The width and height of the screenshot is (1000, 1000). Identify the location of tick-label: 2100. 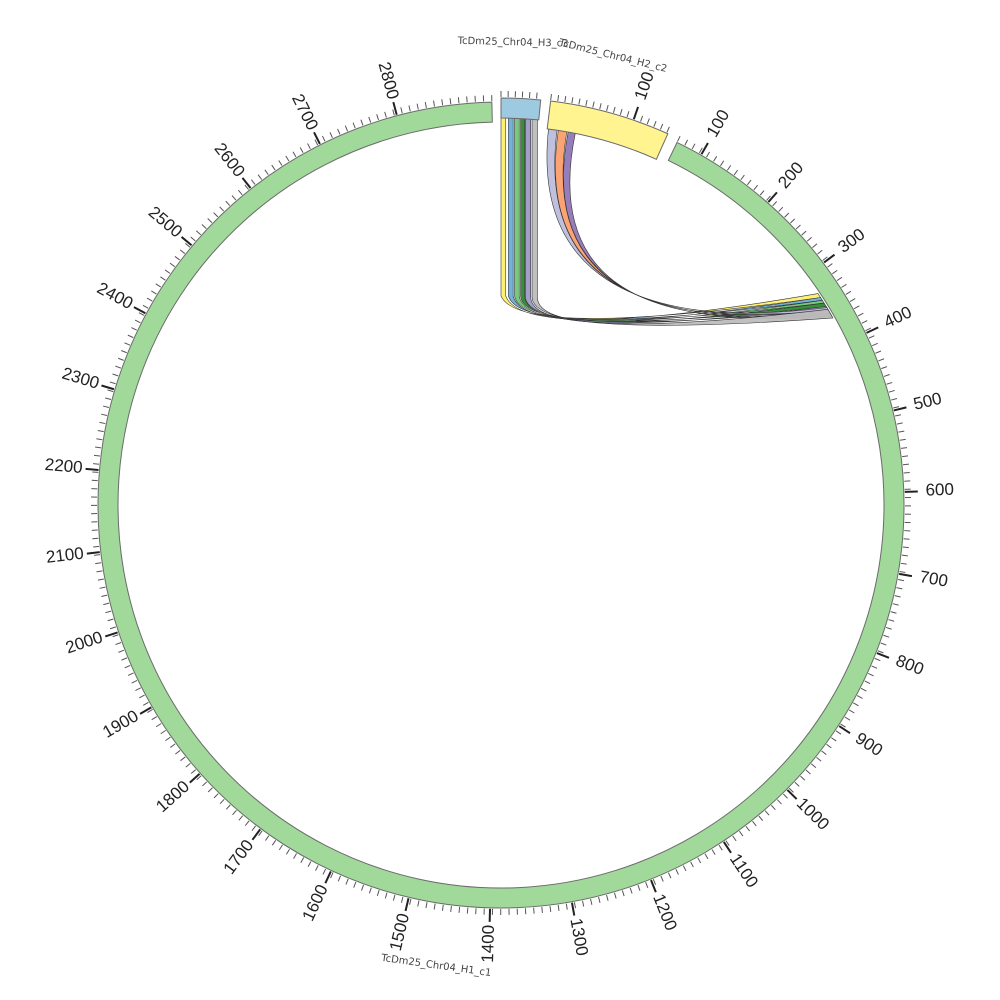
(65, 555).